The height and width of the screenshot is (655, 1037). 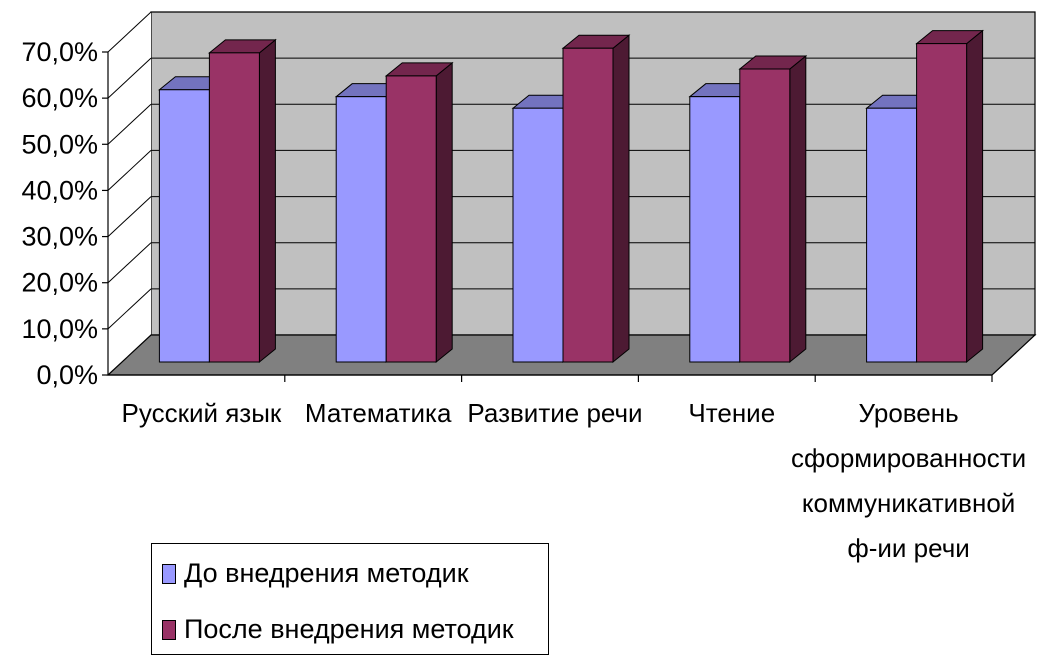 What do you see at coordinates (908, 503) in the screenshot?
I see `x-category-label: коммуникативной` at bounding box center [908, 503].